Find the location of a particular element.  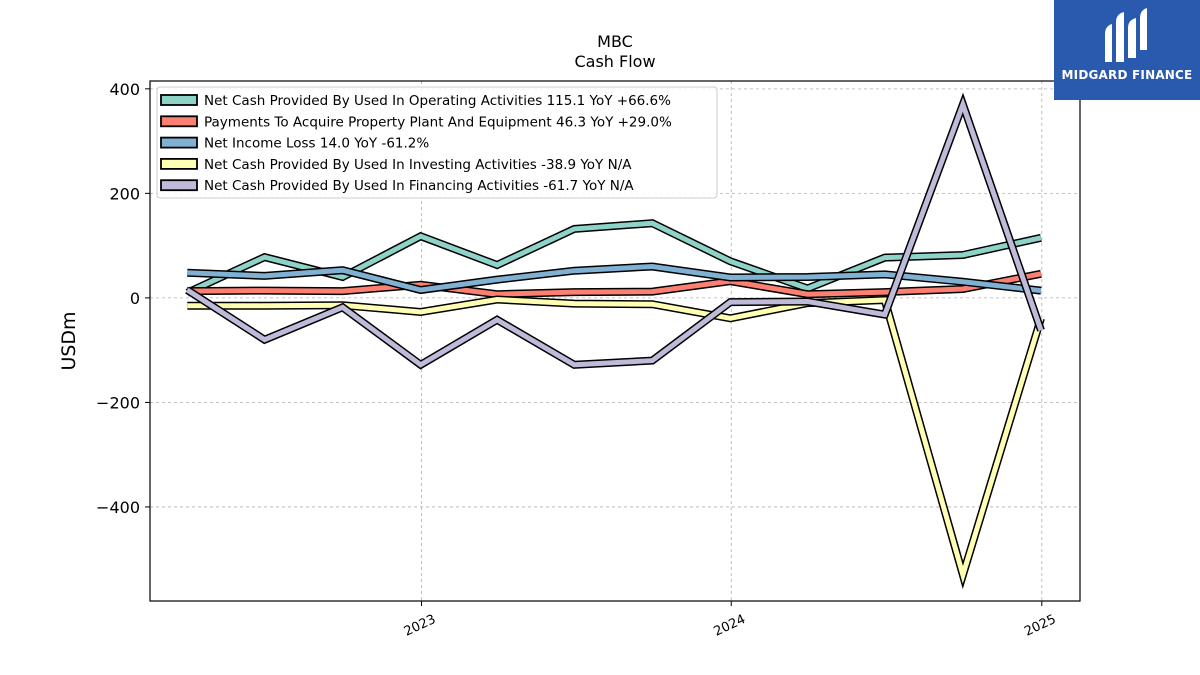

midgard-finance-logo: MIDGARD FINANCE is located at coordinates (1127, 50).